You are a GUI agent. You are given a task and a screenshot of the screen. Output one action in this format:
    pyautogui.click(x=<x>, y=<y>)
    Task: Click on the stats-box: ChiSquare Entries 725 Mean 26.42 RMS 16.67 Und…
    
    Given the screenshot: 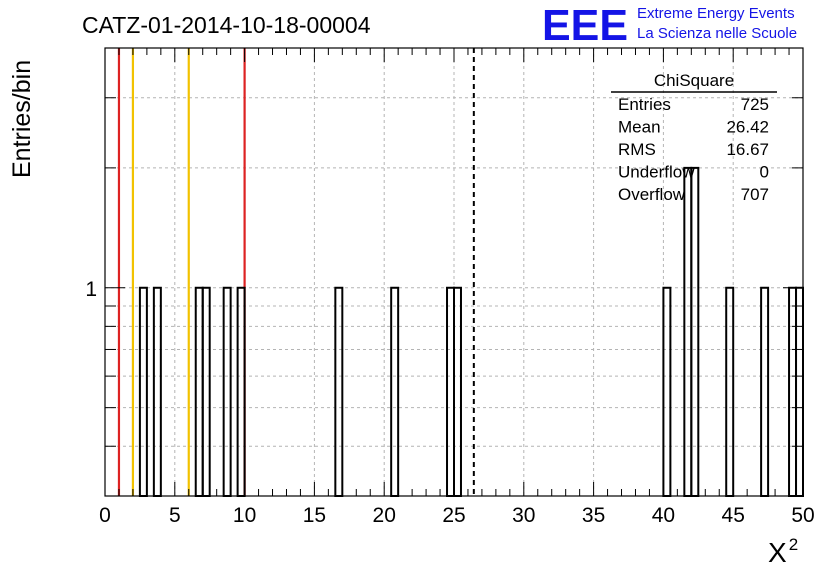 What is the action you would take?
    pyautogui.click(x=694, y=137)
    